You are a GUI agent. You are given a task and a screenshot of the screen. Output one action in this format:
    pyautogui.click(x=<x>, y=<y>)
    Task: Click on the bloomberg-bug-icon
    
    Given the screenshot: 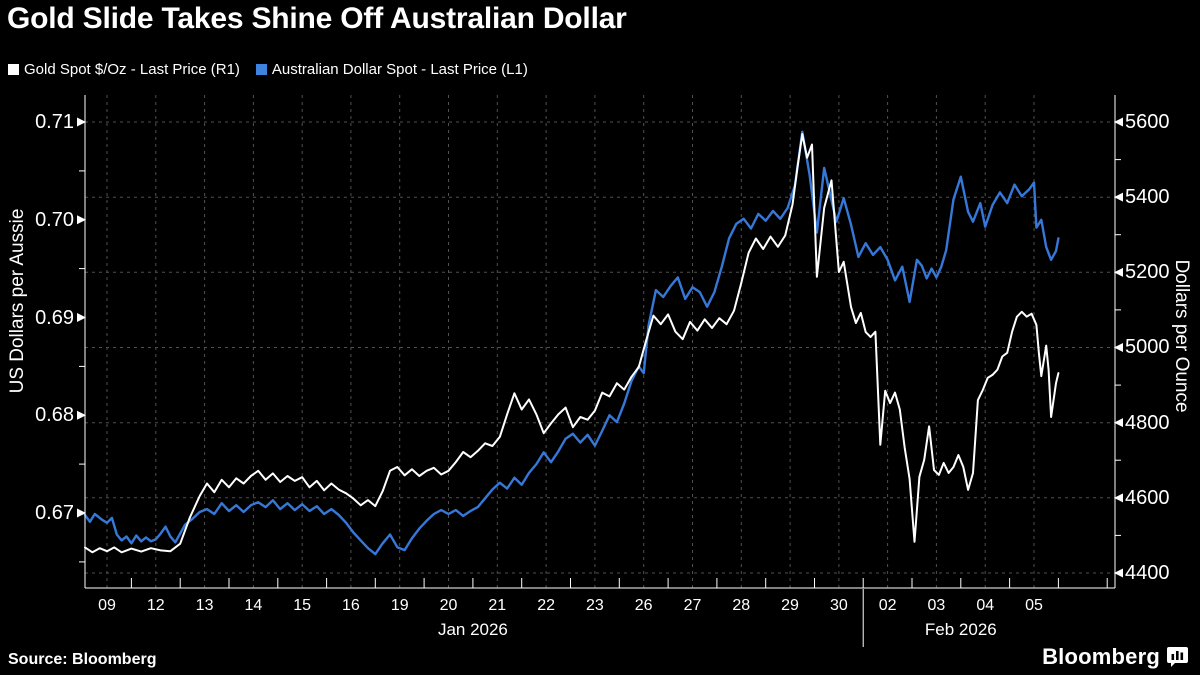 What is the action you would take?
    pyautogui.click(x=1177, y=657)
    